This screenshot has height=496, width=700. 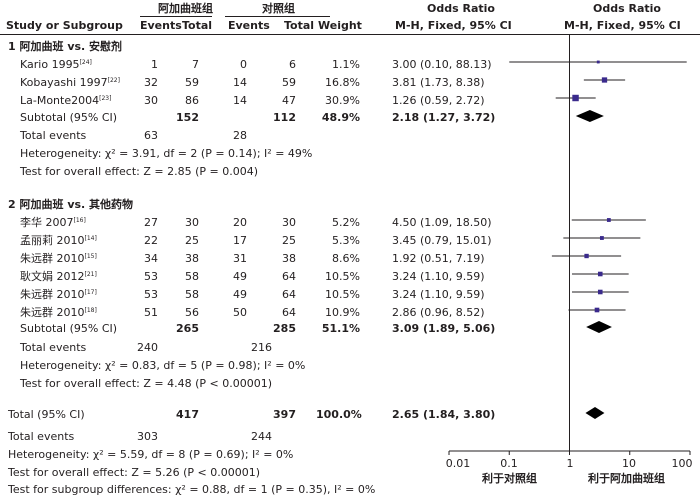 I want to click on header-group1: 阿加曲班组, so click(x=185, y=8).